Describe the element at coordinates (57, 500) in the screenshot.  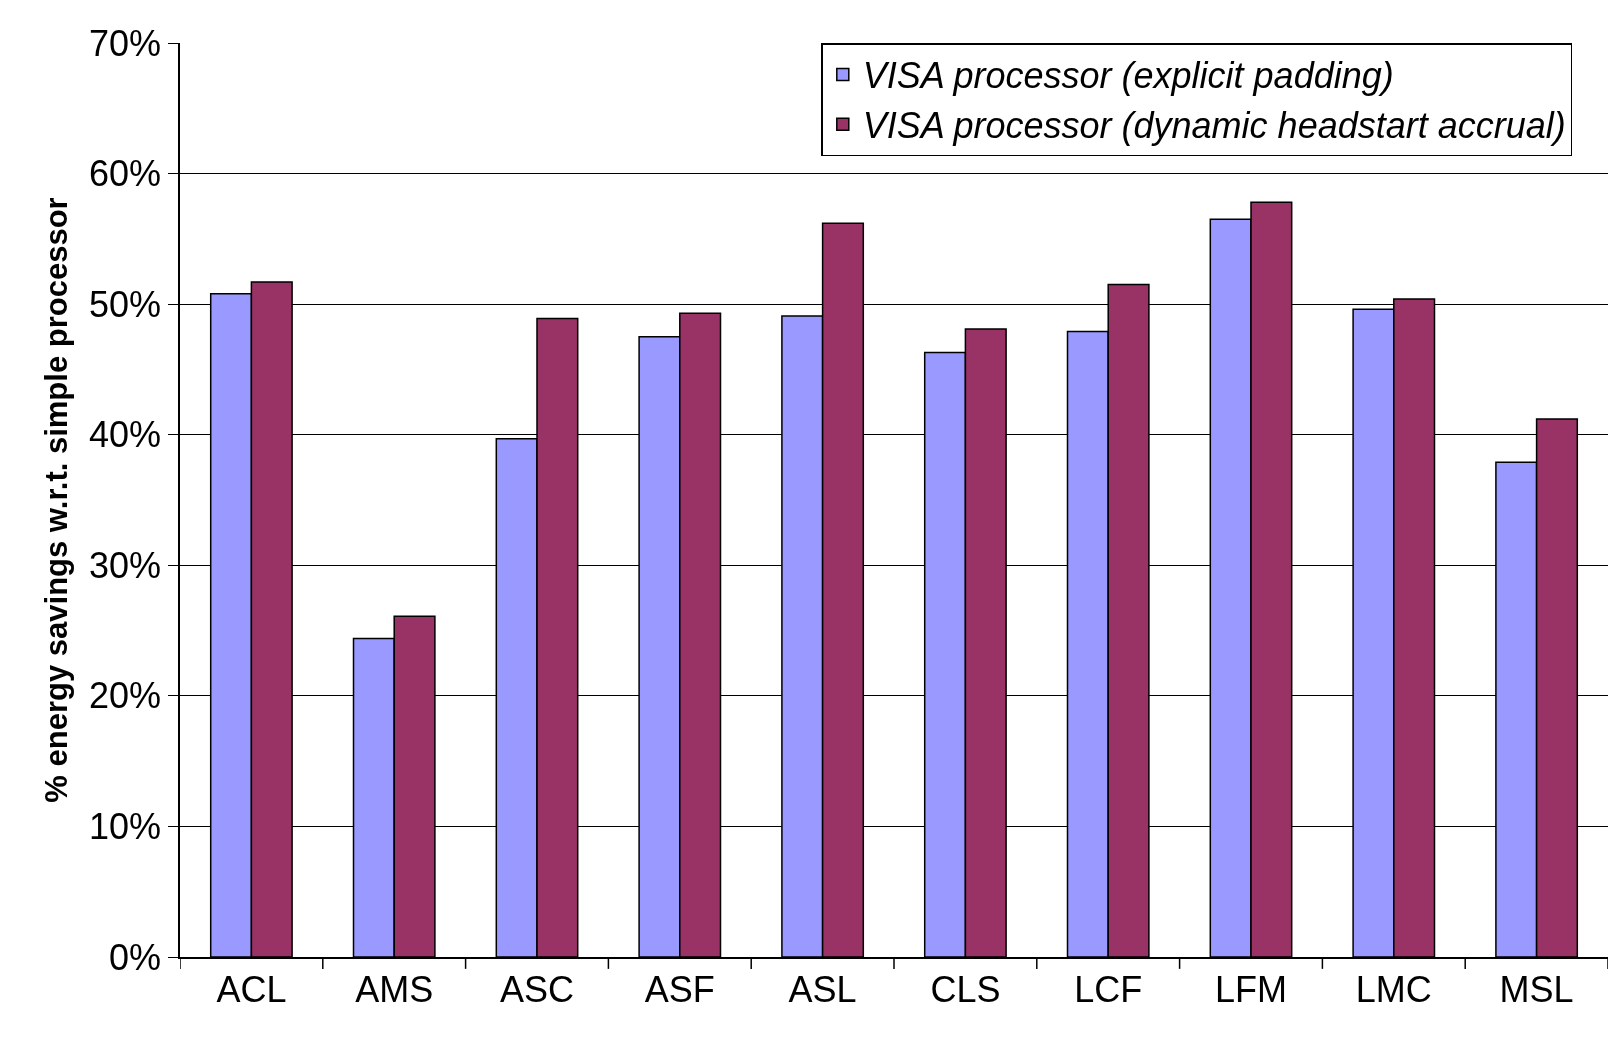
I see `y-axis-title: % energy savings w.r.t. simple processor` at that location.